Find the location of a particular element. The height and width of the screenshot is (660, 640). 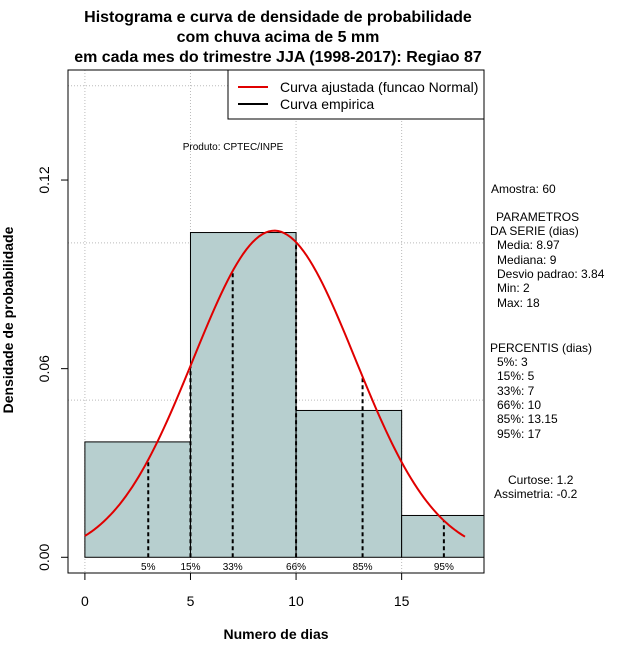

y-tick-label-2: 0.12 is located at coordinates (44, 179).